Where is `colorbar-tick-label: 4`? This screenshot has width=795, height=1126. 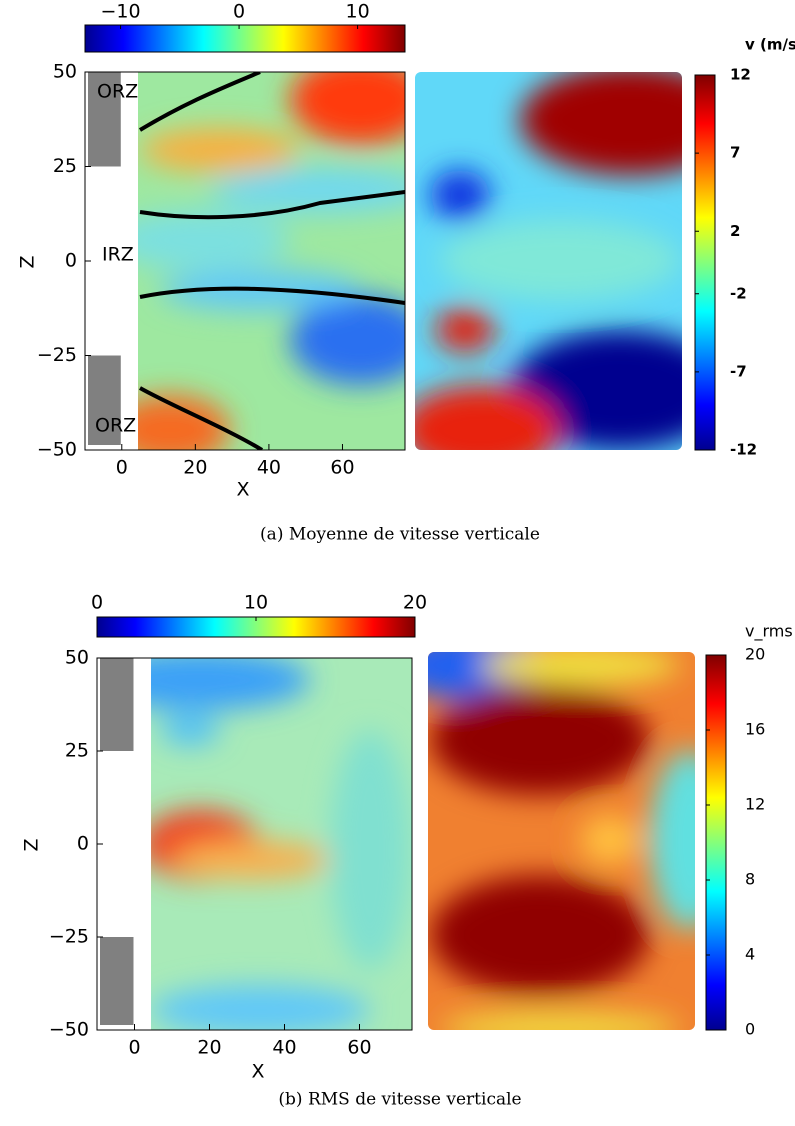 colorbar-tick-label: 4 is located at coordinates (750, 954).